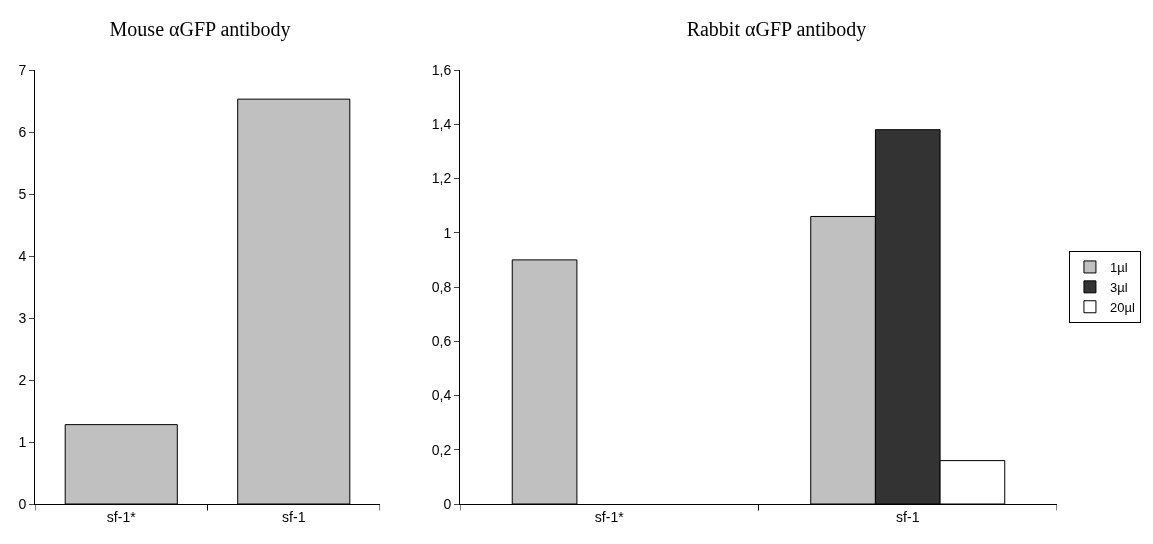 The width and height of the screenshot is (1153, 544). Describe the element at coordinates (22, 131) in the screenshot. I see `y-tick-label: 6` at that location.